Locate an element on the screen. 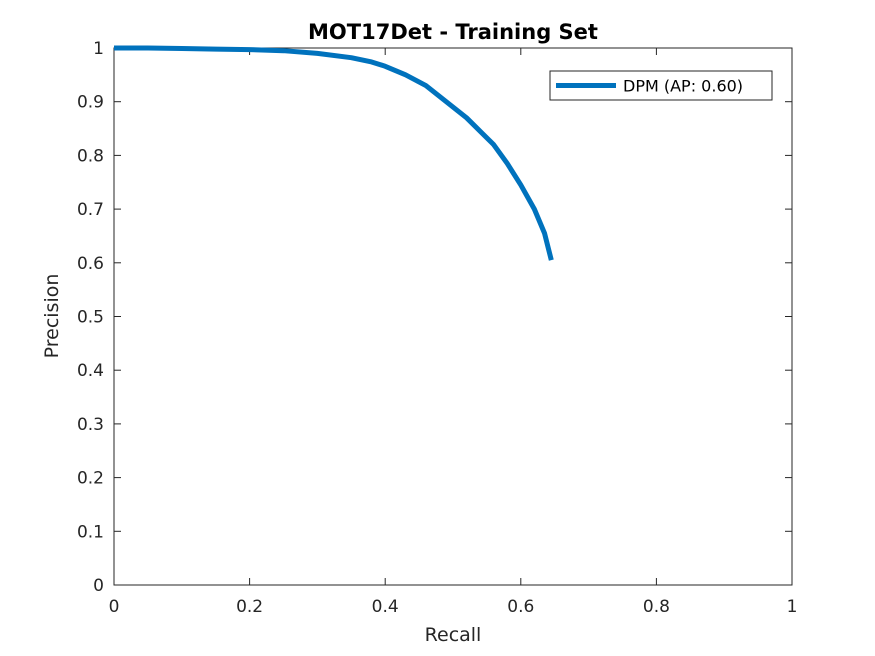  x-tick-label: 0.6 is located at coordinates (520, 607).